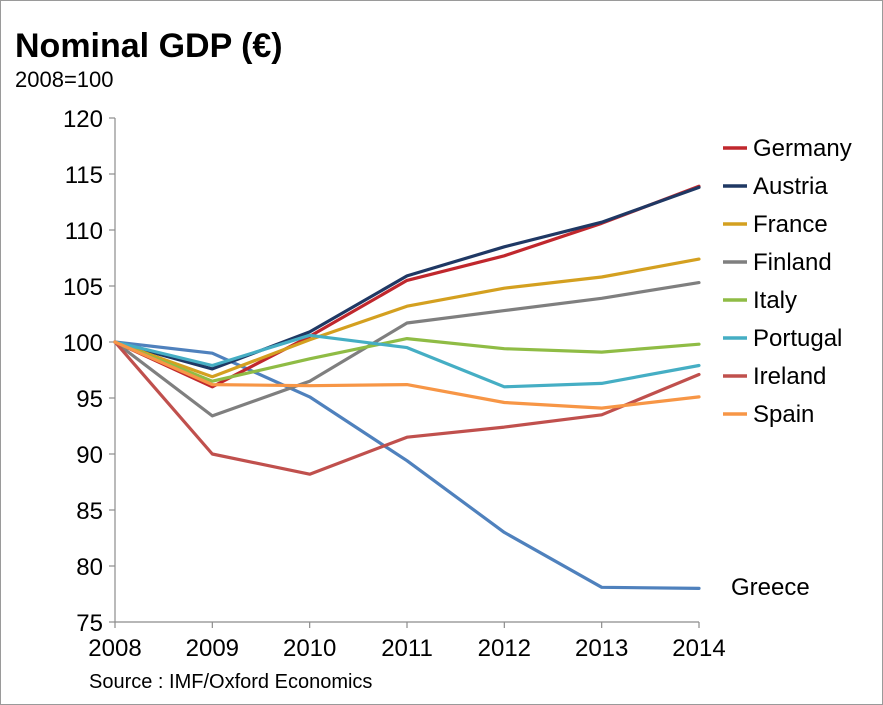 The height and width of the screenshot is (705, 883). Describe the element at coordinates (114, 648) in the screenshot. I see `x-tick-label: 2008` at that location.